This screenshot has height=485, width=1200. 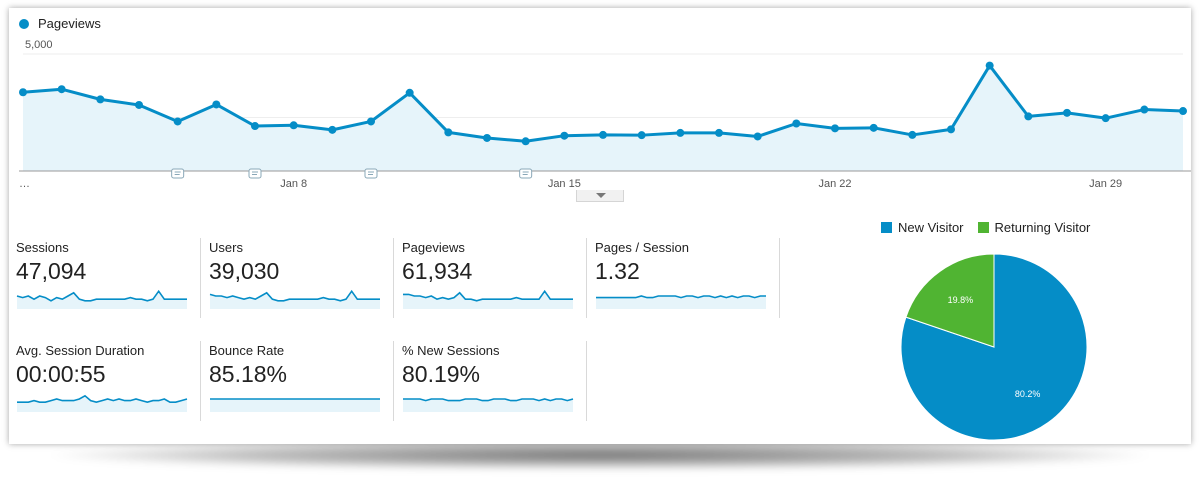 I want to click on metric-tile: Pages / Session 1.32, so click(x=687, y=278).